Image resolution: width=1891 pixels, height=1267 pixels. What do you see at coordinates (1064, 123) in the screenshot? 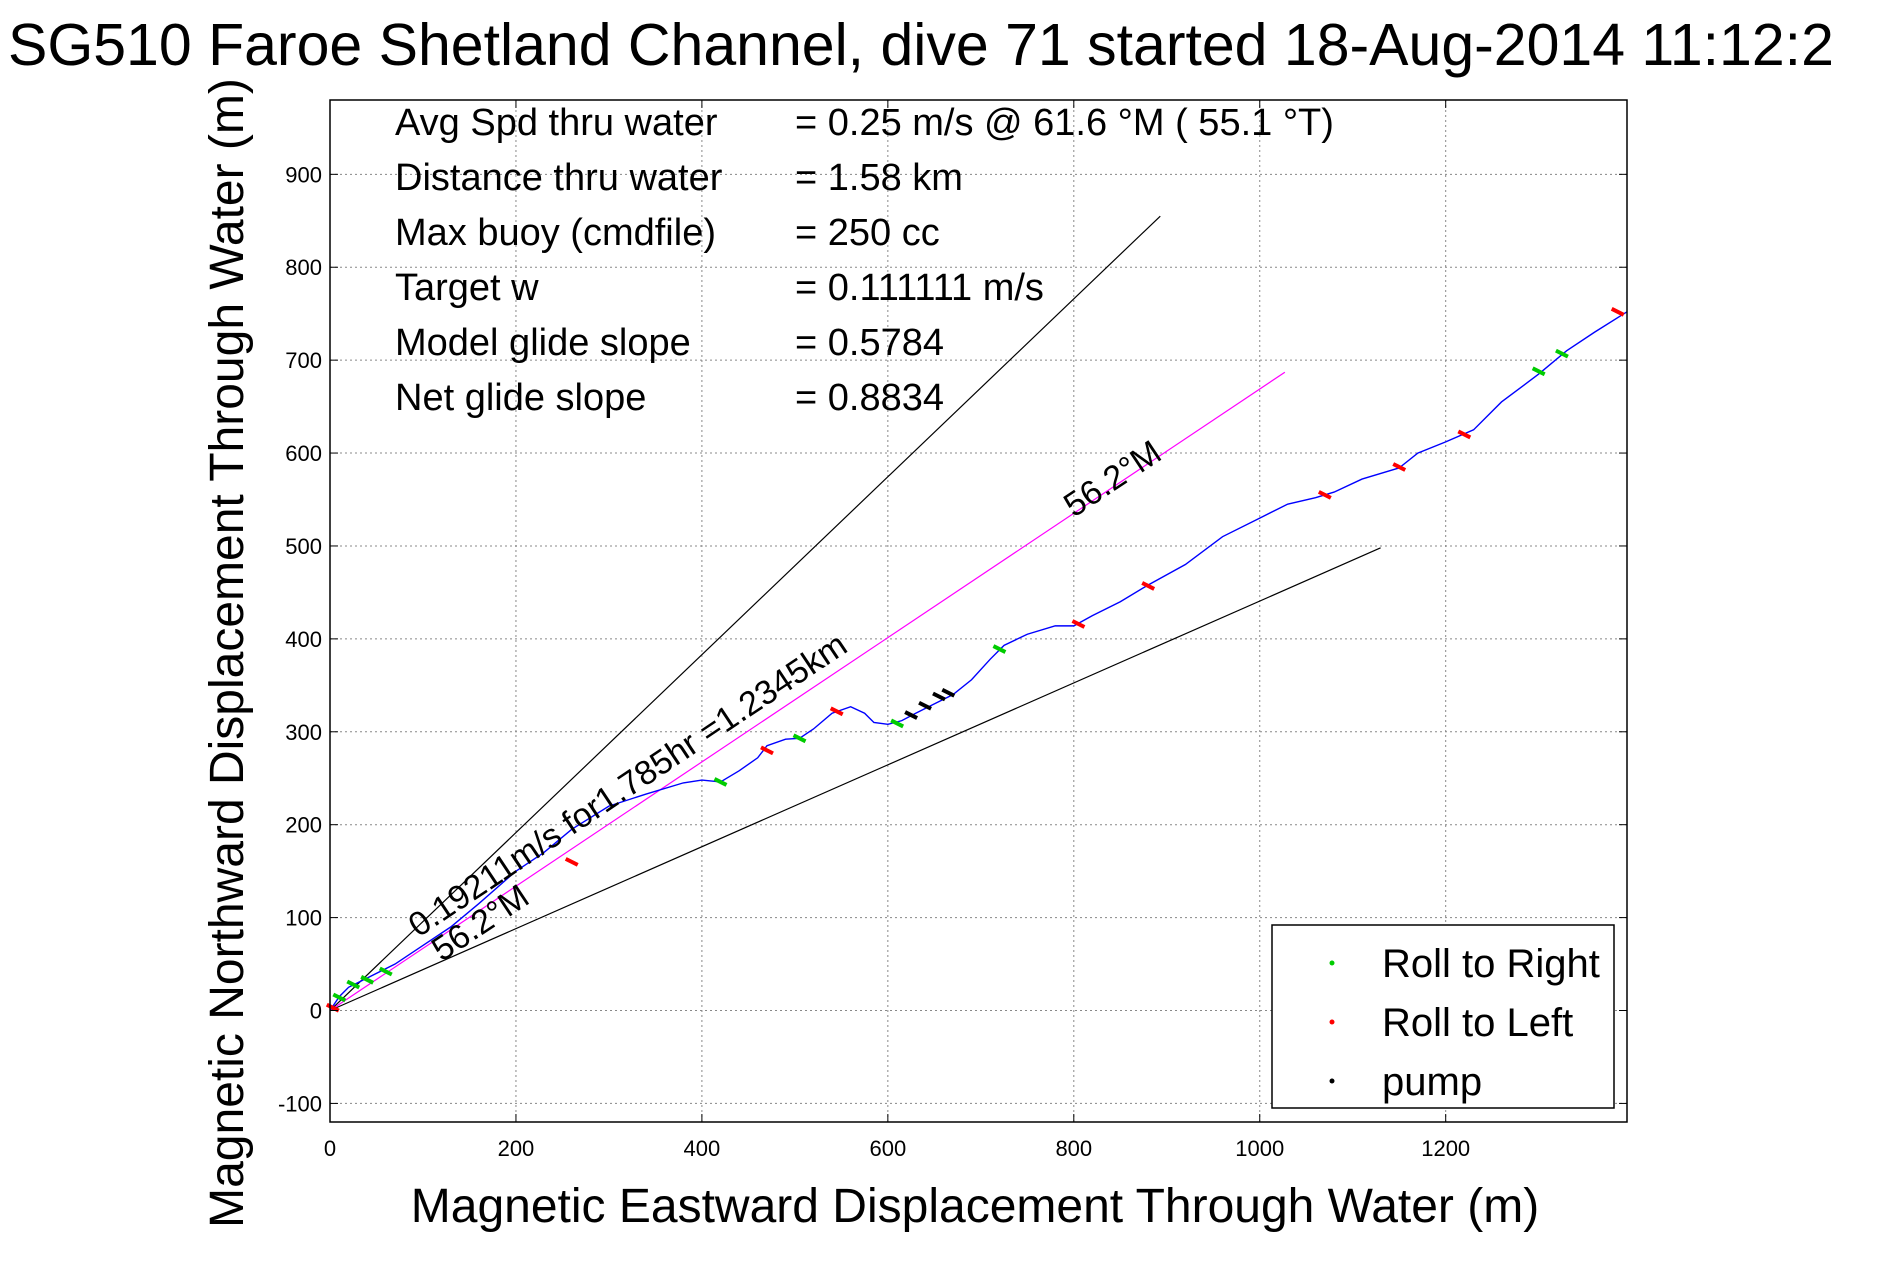
I see `stat-value: = 0.25 m/s @ 61.6 °M ( 55.1 °T)` at bounding box center [1064, 123].